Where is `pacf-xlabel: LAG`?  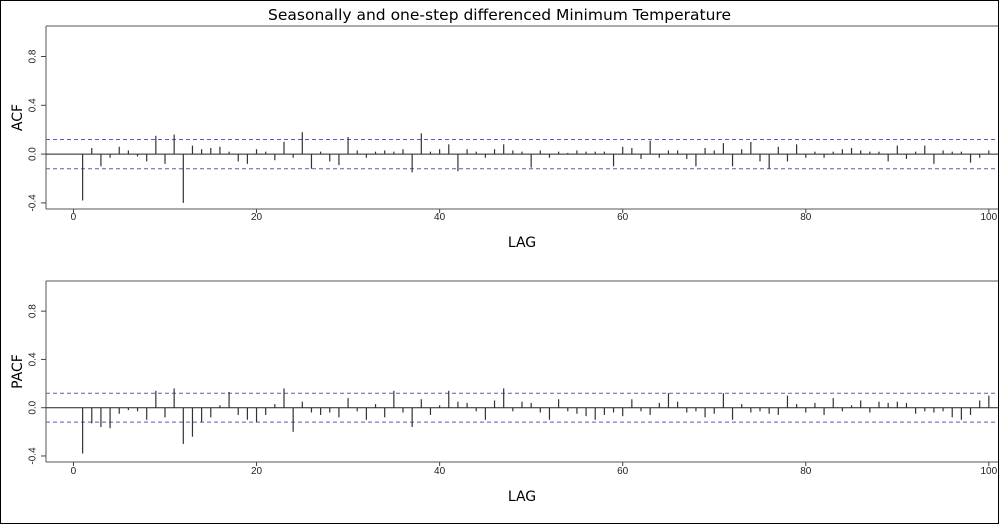 pacf-xlabel: LAG is located at coordinates (522, 497).